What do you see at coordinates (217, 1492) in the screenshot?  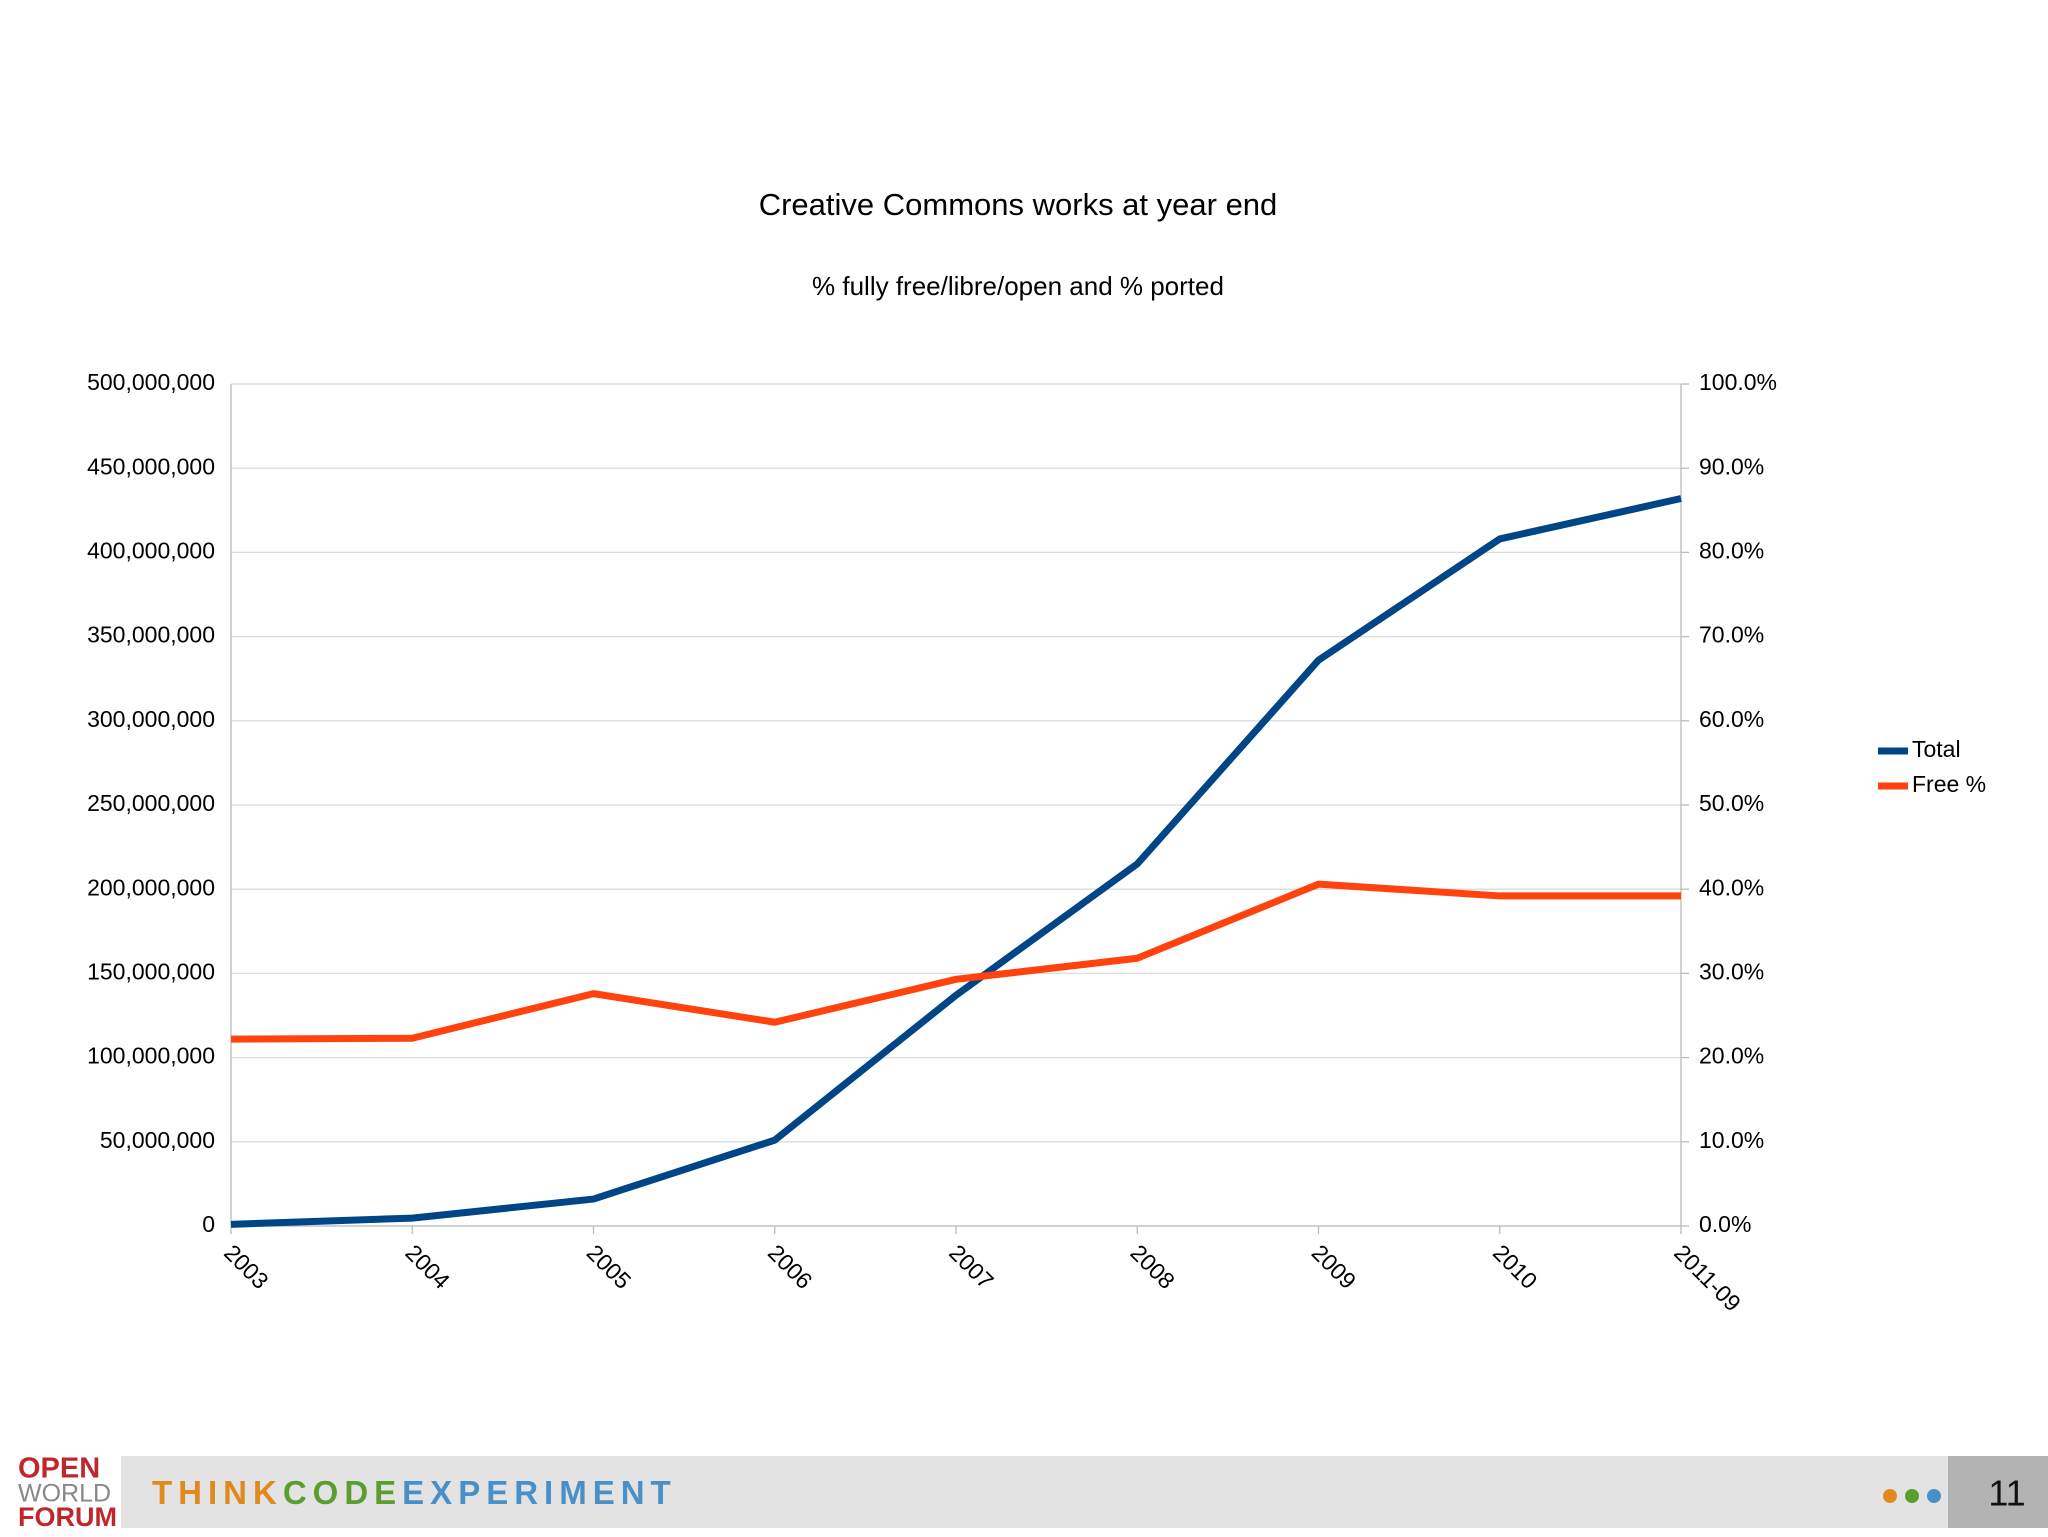 I see `tagline-think: THINK` at bounding box center [217, 1492].